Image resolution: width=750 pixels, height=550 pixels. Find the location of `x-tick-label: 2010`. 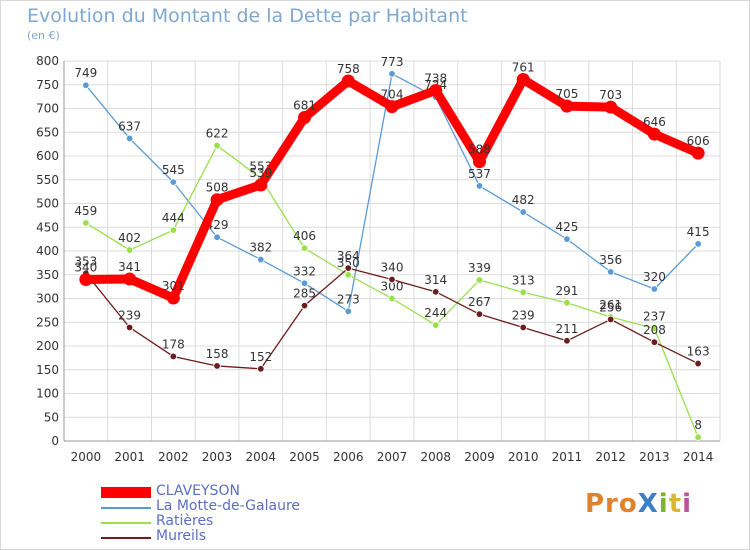

x-tick-label: 2010 is located at coordinates (523, 457).